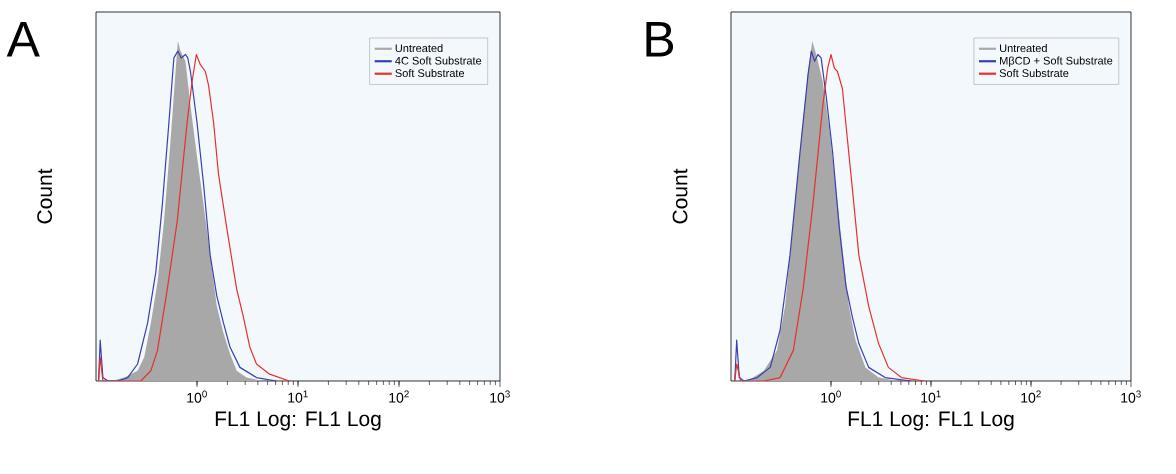  Describe the element at coordinates (23, 39) in the screenshot. I see `chart-title: A` at that location.